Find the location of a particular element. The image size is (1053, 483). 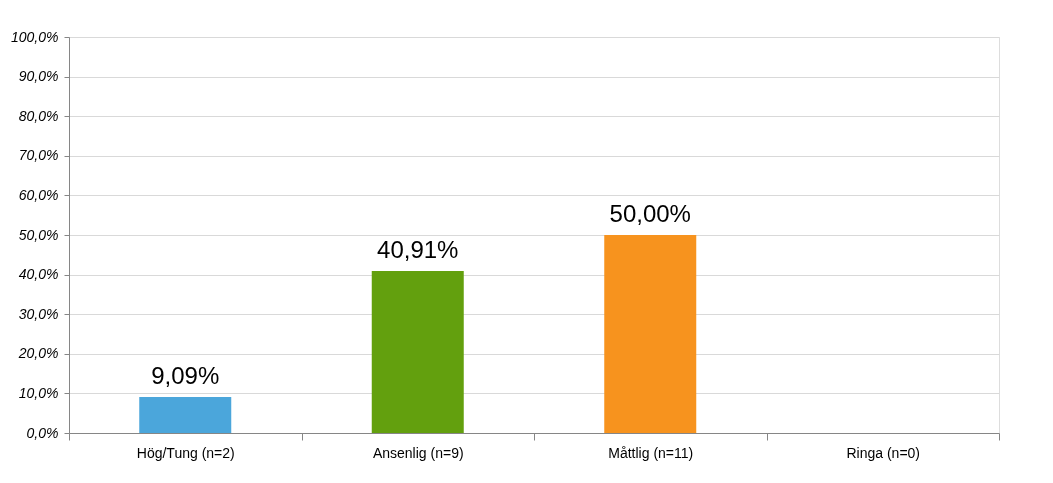

x-tick-label: Ansenlig (n=9) is located at coordinates (418, 452).